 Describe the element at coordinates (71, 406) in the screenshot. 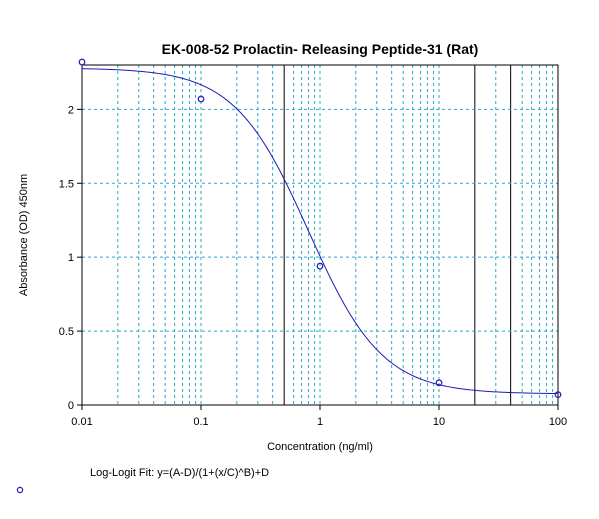

I see `y-tick-label: 0` at that location.